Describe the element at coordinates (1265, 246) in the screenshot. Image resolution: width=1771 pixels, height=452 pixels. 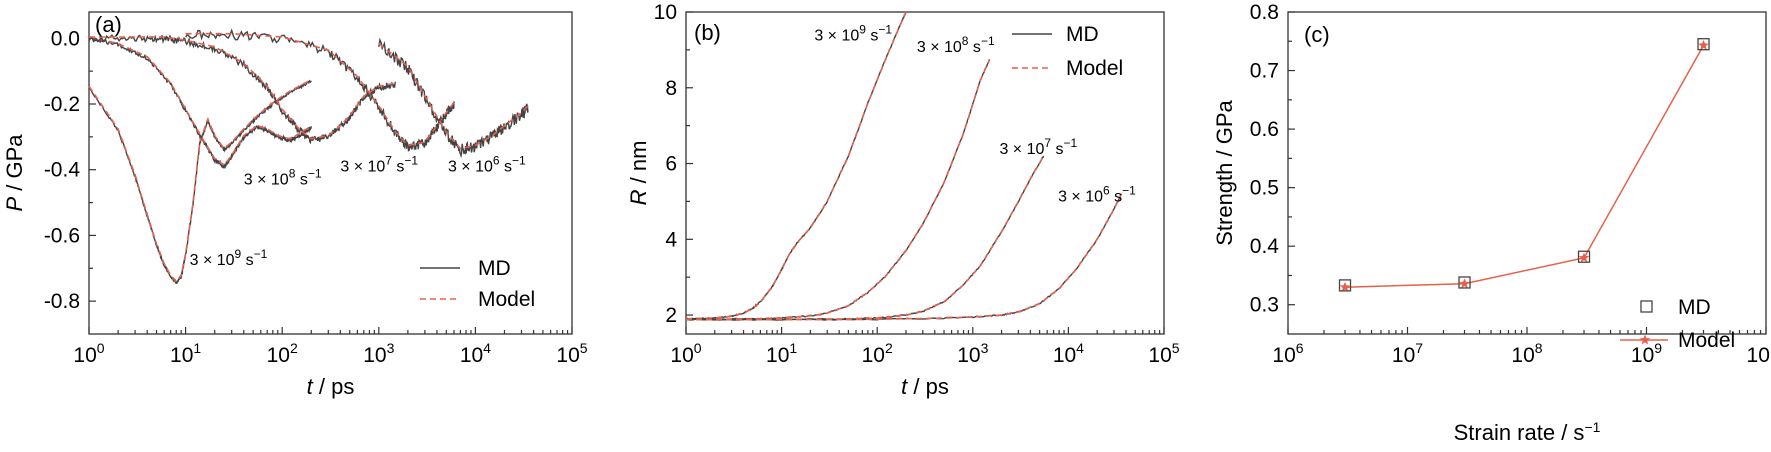
I see `y-tick-label: 0.4` at that location.